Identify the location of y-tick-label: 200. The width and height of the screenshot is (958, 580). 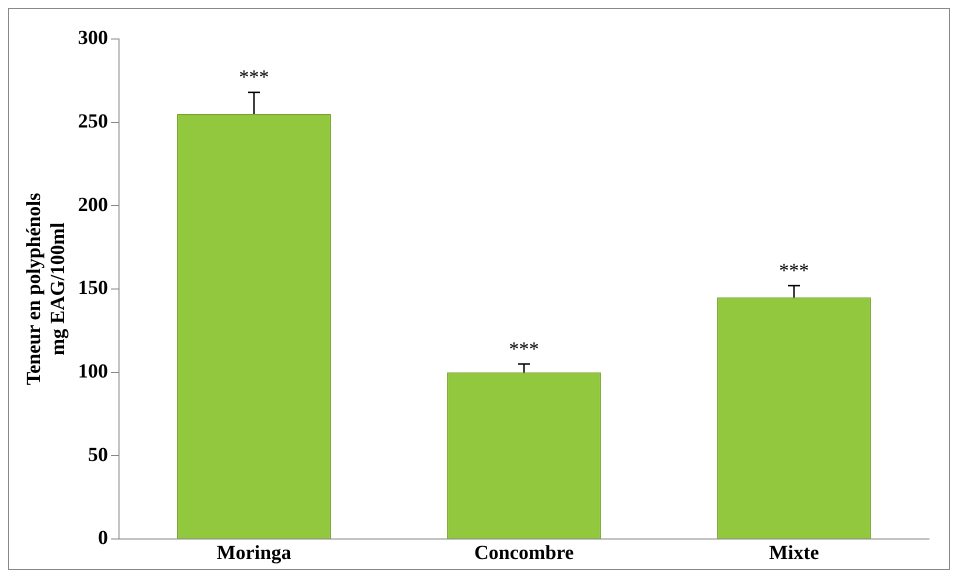
(93, 205).